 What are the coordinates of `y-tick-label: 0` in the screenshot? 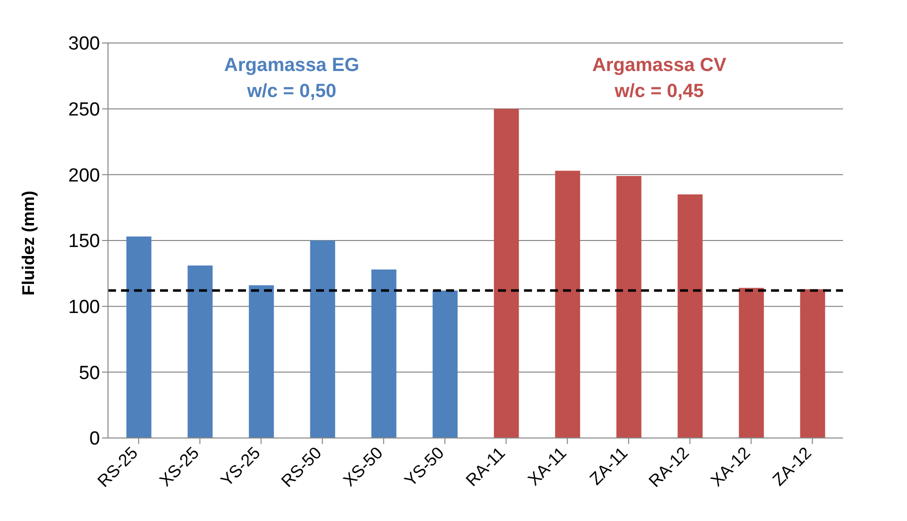 It's located at (94, 439).